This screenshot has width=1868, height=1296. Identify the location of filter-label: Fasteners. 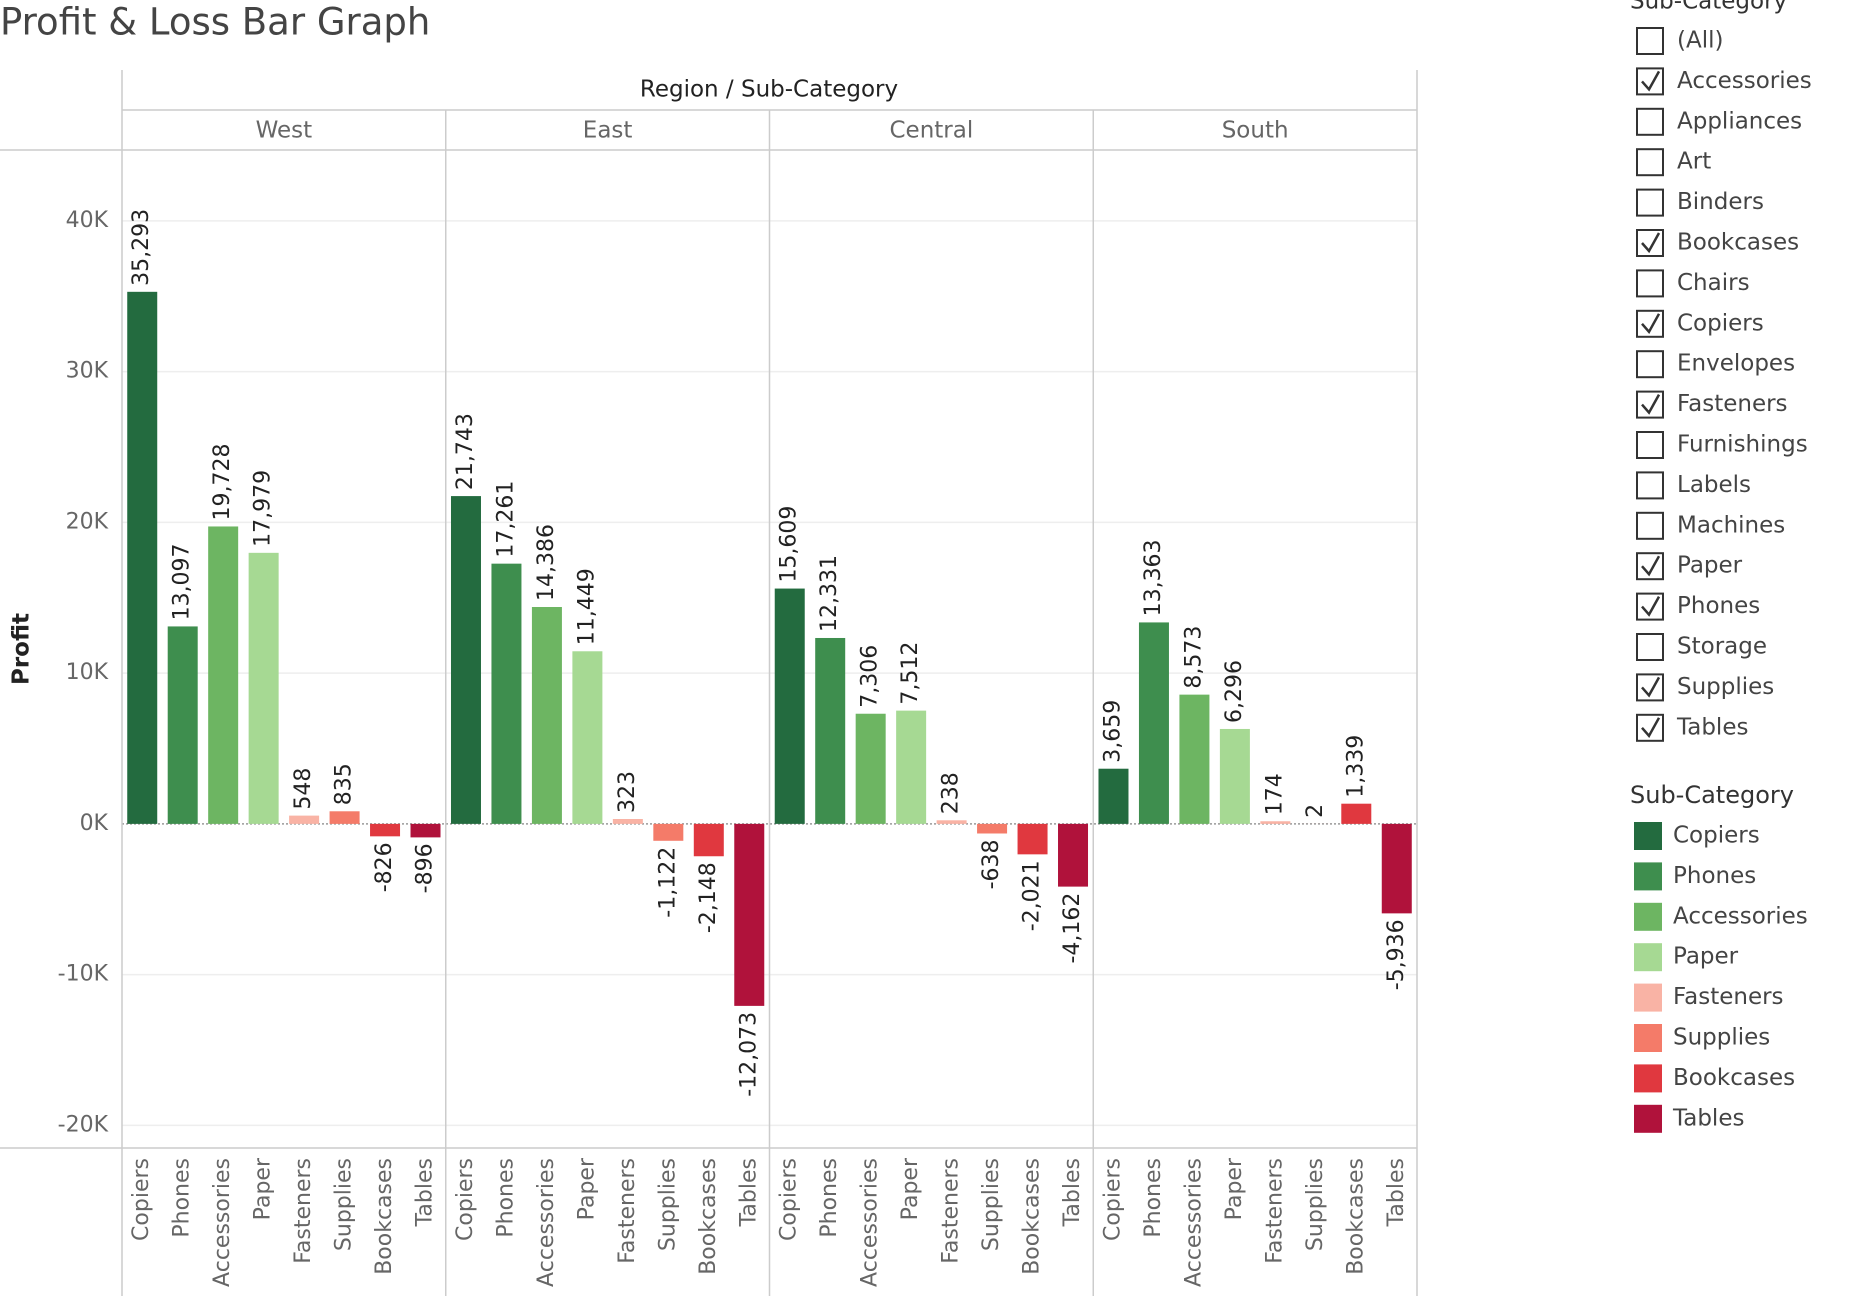
(1732, 404).